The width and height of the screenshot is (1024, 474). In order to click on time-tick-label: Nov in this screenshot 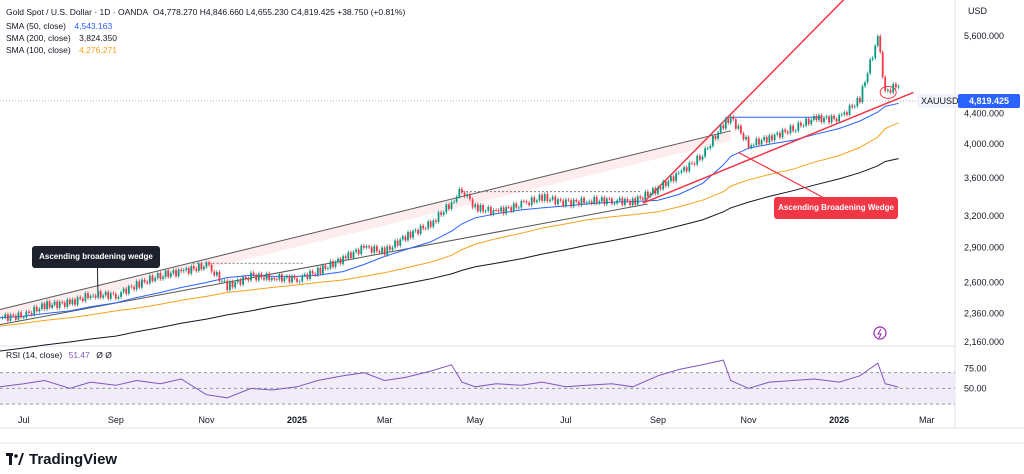, I will do `click(749, 420)`.